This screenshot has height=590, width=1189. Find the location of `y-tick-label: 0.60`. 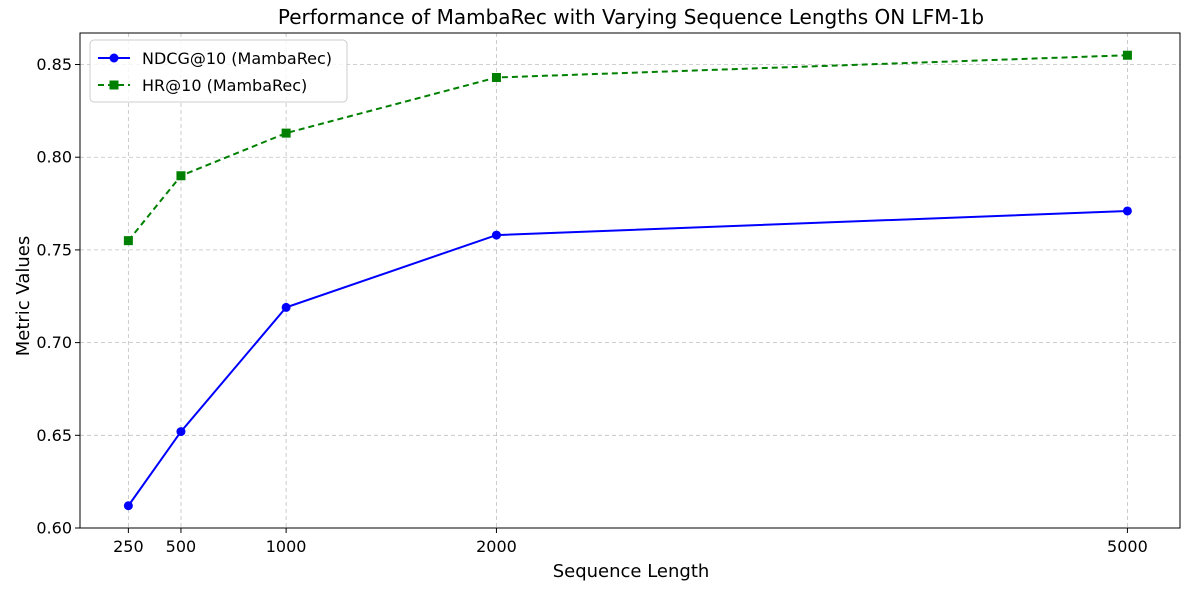

y-tick-label: 0.60 is located at coordinates (54, 528).